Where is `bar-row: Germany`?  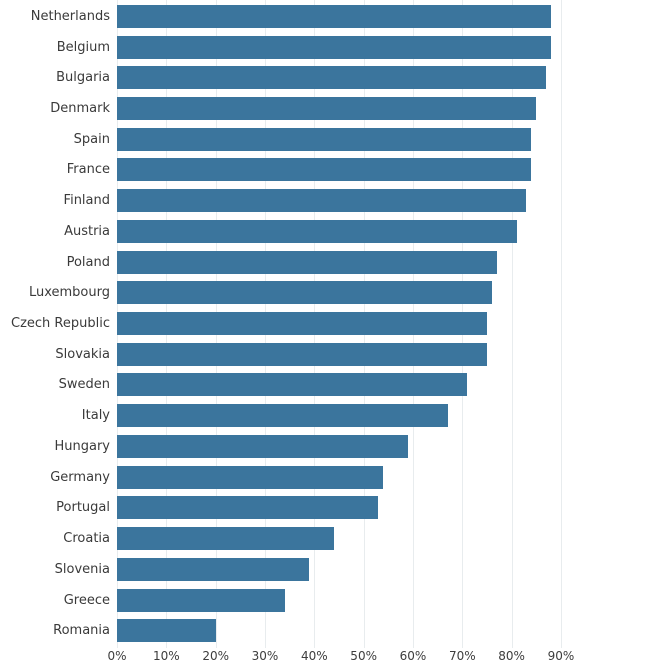 bar-row: Germany is located at coordinates (330, 477).